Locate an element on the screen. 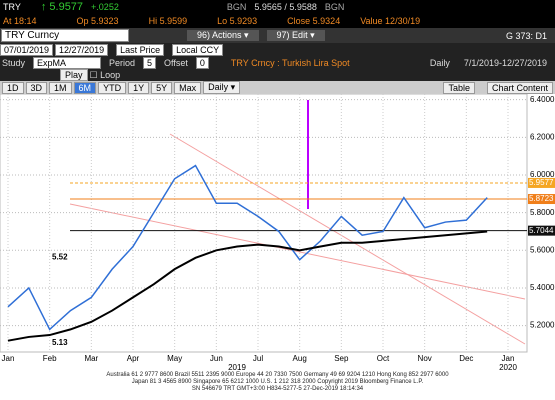  y-tick-label: 6.4000 is located at coordinates (542, 99).